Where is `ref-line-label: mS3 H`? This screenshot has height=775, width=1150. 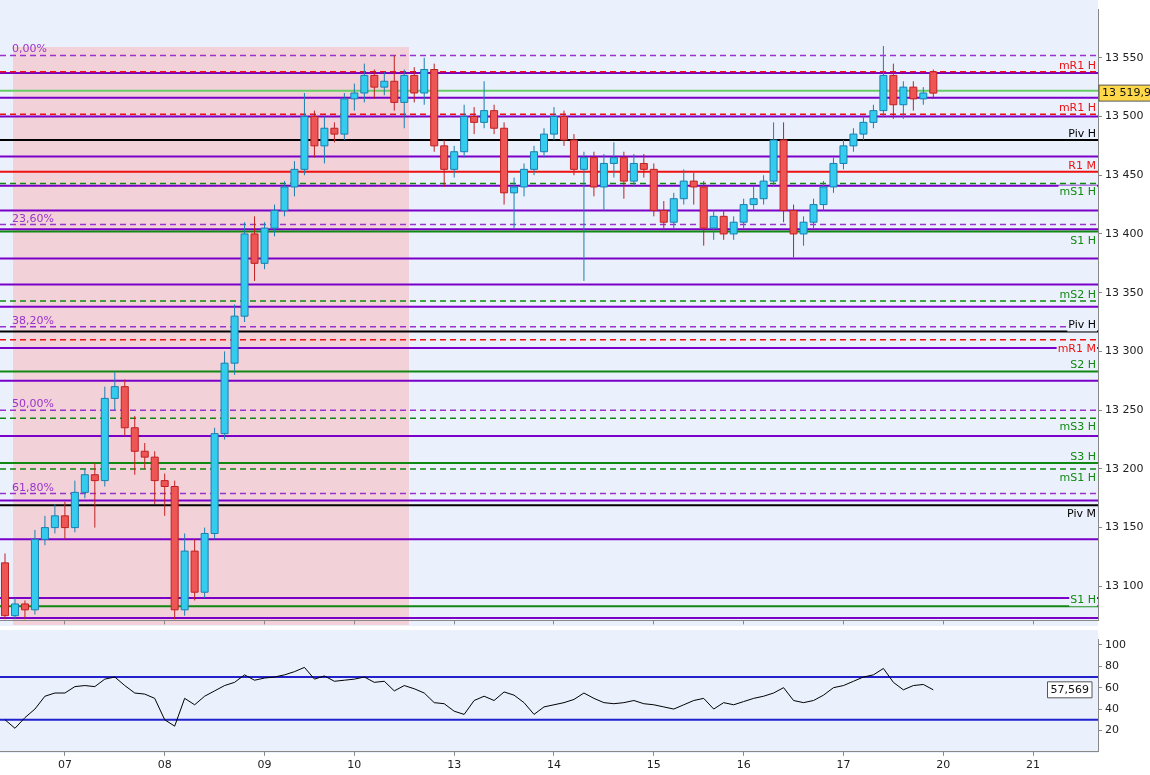 ref-line-label: mS3 H is located at coordinates (1077, 427).